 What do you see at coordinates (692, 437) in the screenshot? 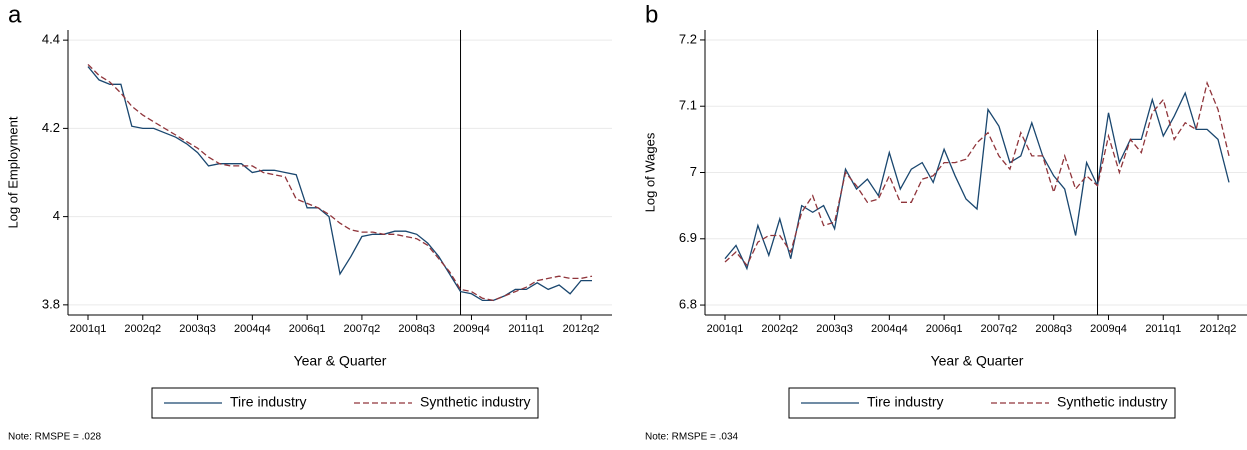
I see `note: Note: RMSPE = .034` at bounding box center [692, 437].